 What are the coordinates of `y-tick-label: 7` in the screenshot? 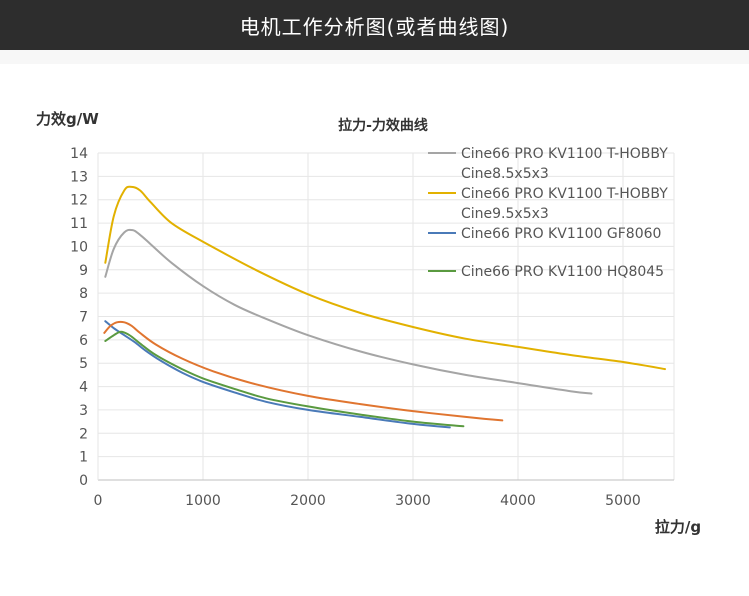 It's located at (83, 318).